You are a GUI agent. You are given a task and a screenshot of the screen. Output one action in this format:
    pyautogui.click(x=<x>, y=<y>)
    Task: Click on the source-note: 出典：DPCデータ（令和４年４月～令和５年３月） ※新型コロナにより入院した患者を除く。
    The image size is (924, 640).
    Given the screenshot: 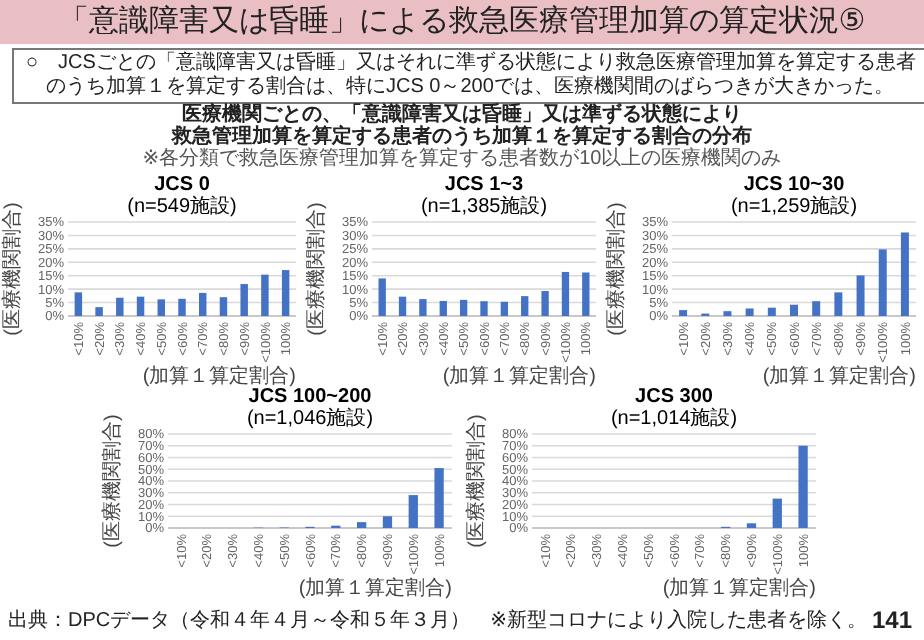 What is the action you would take?
    pyautogui.click(x=437, y=622)
    